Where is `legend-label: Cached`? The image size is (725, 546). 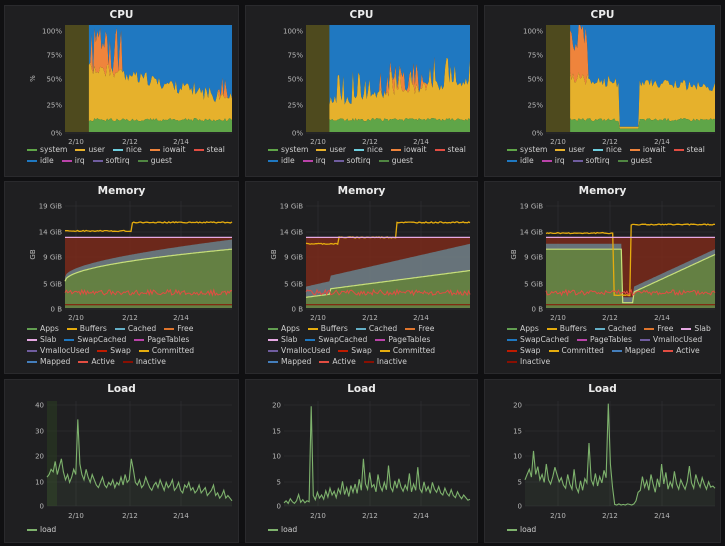
legend-label: Cached is located at coordinates (383, 328).